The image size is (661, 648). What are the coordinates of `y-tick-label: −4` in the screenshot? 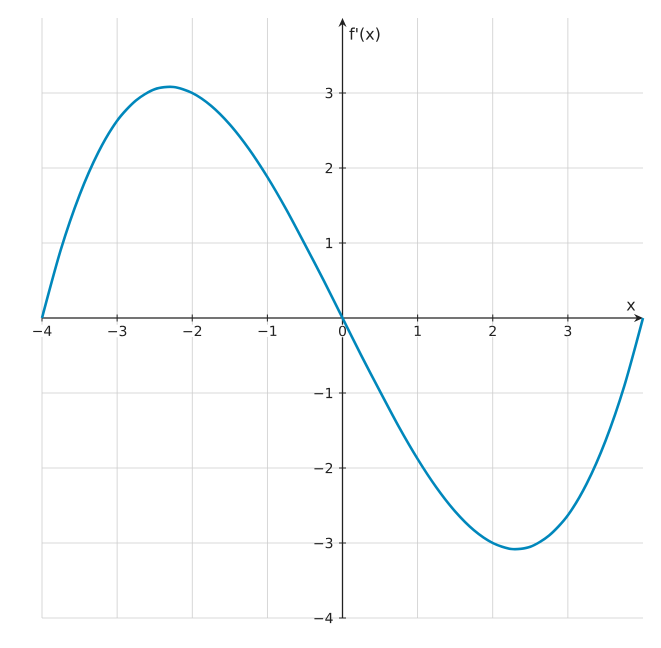 It's located at (323, 618).